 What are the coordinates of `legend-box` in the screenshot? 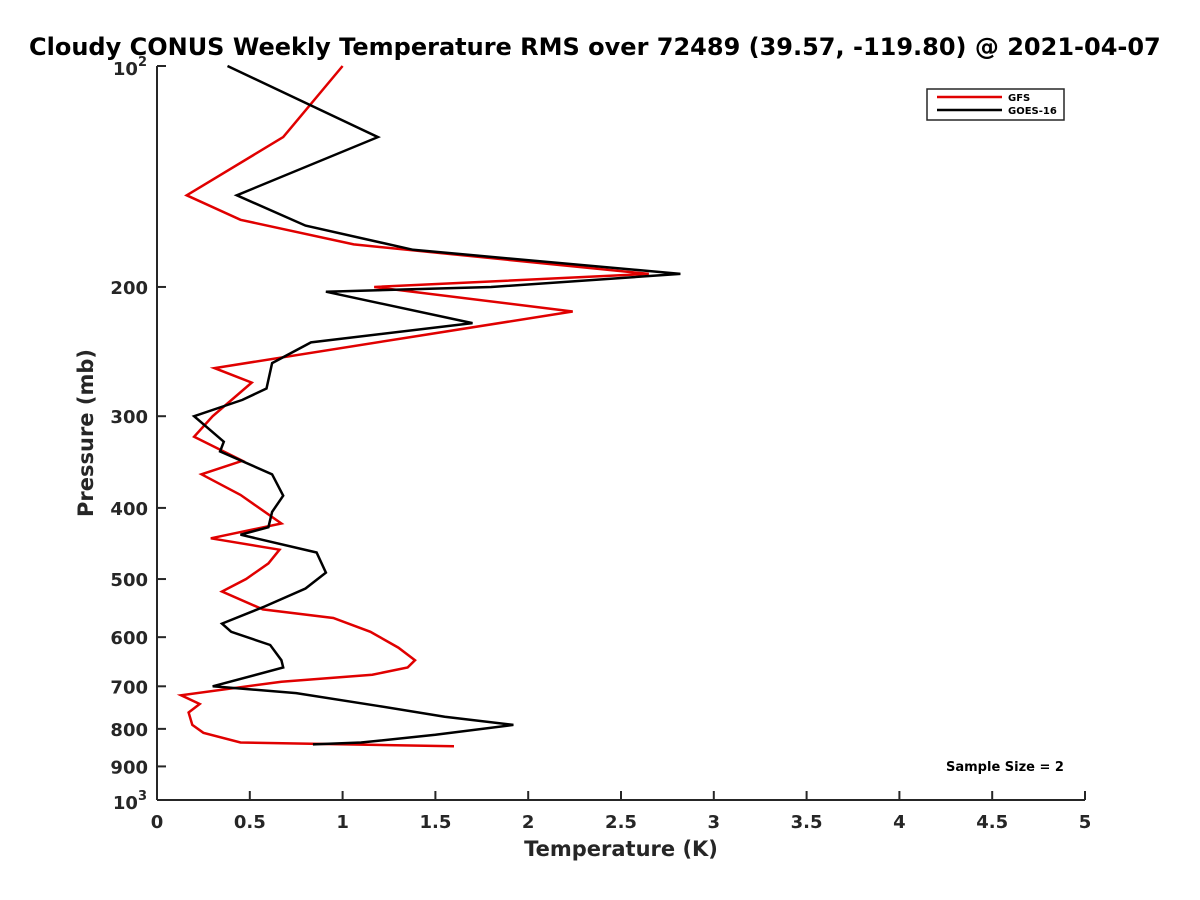 It's located at (995, 104).